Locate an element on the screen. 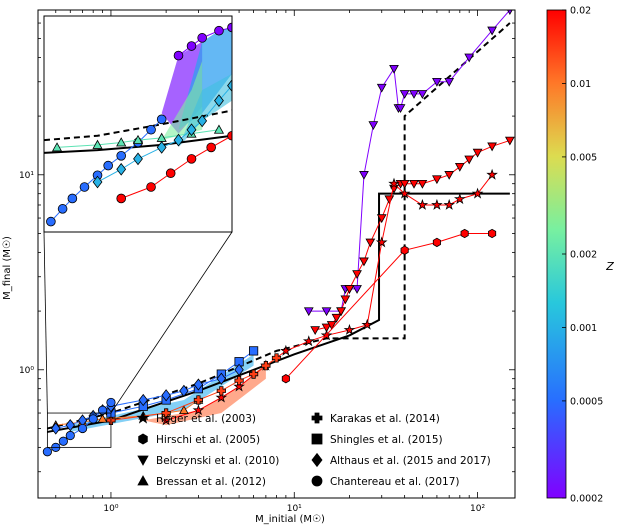 Image resolution: width=623 pixels, height=532 pixels. legend-label: Karakas et al. (2014) is located at coordinates (385, 419).